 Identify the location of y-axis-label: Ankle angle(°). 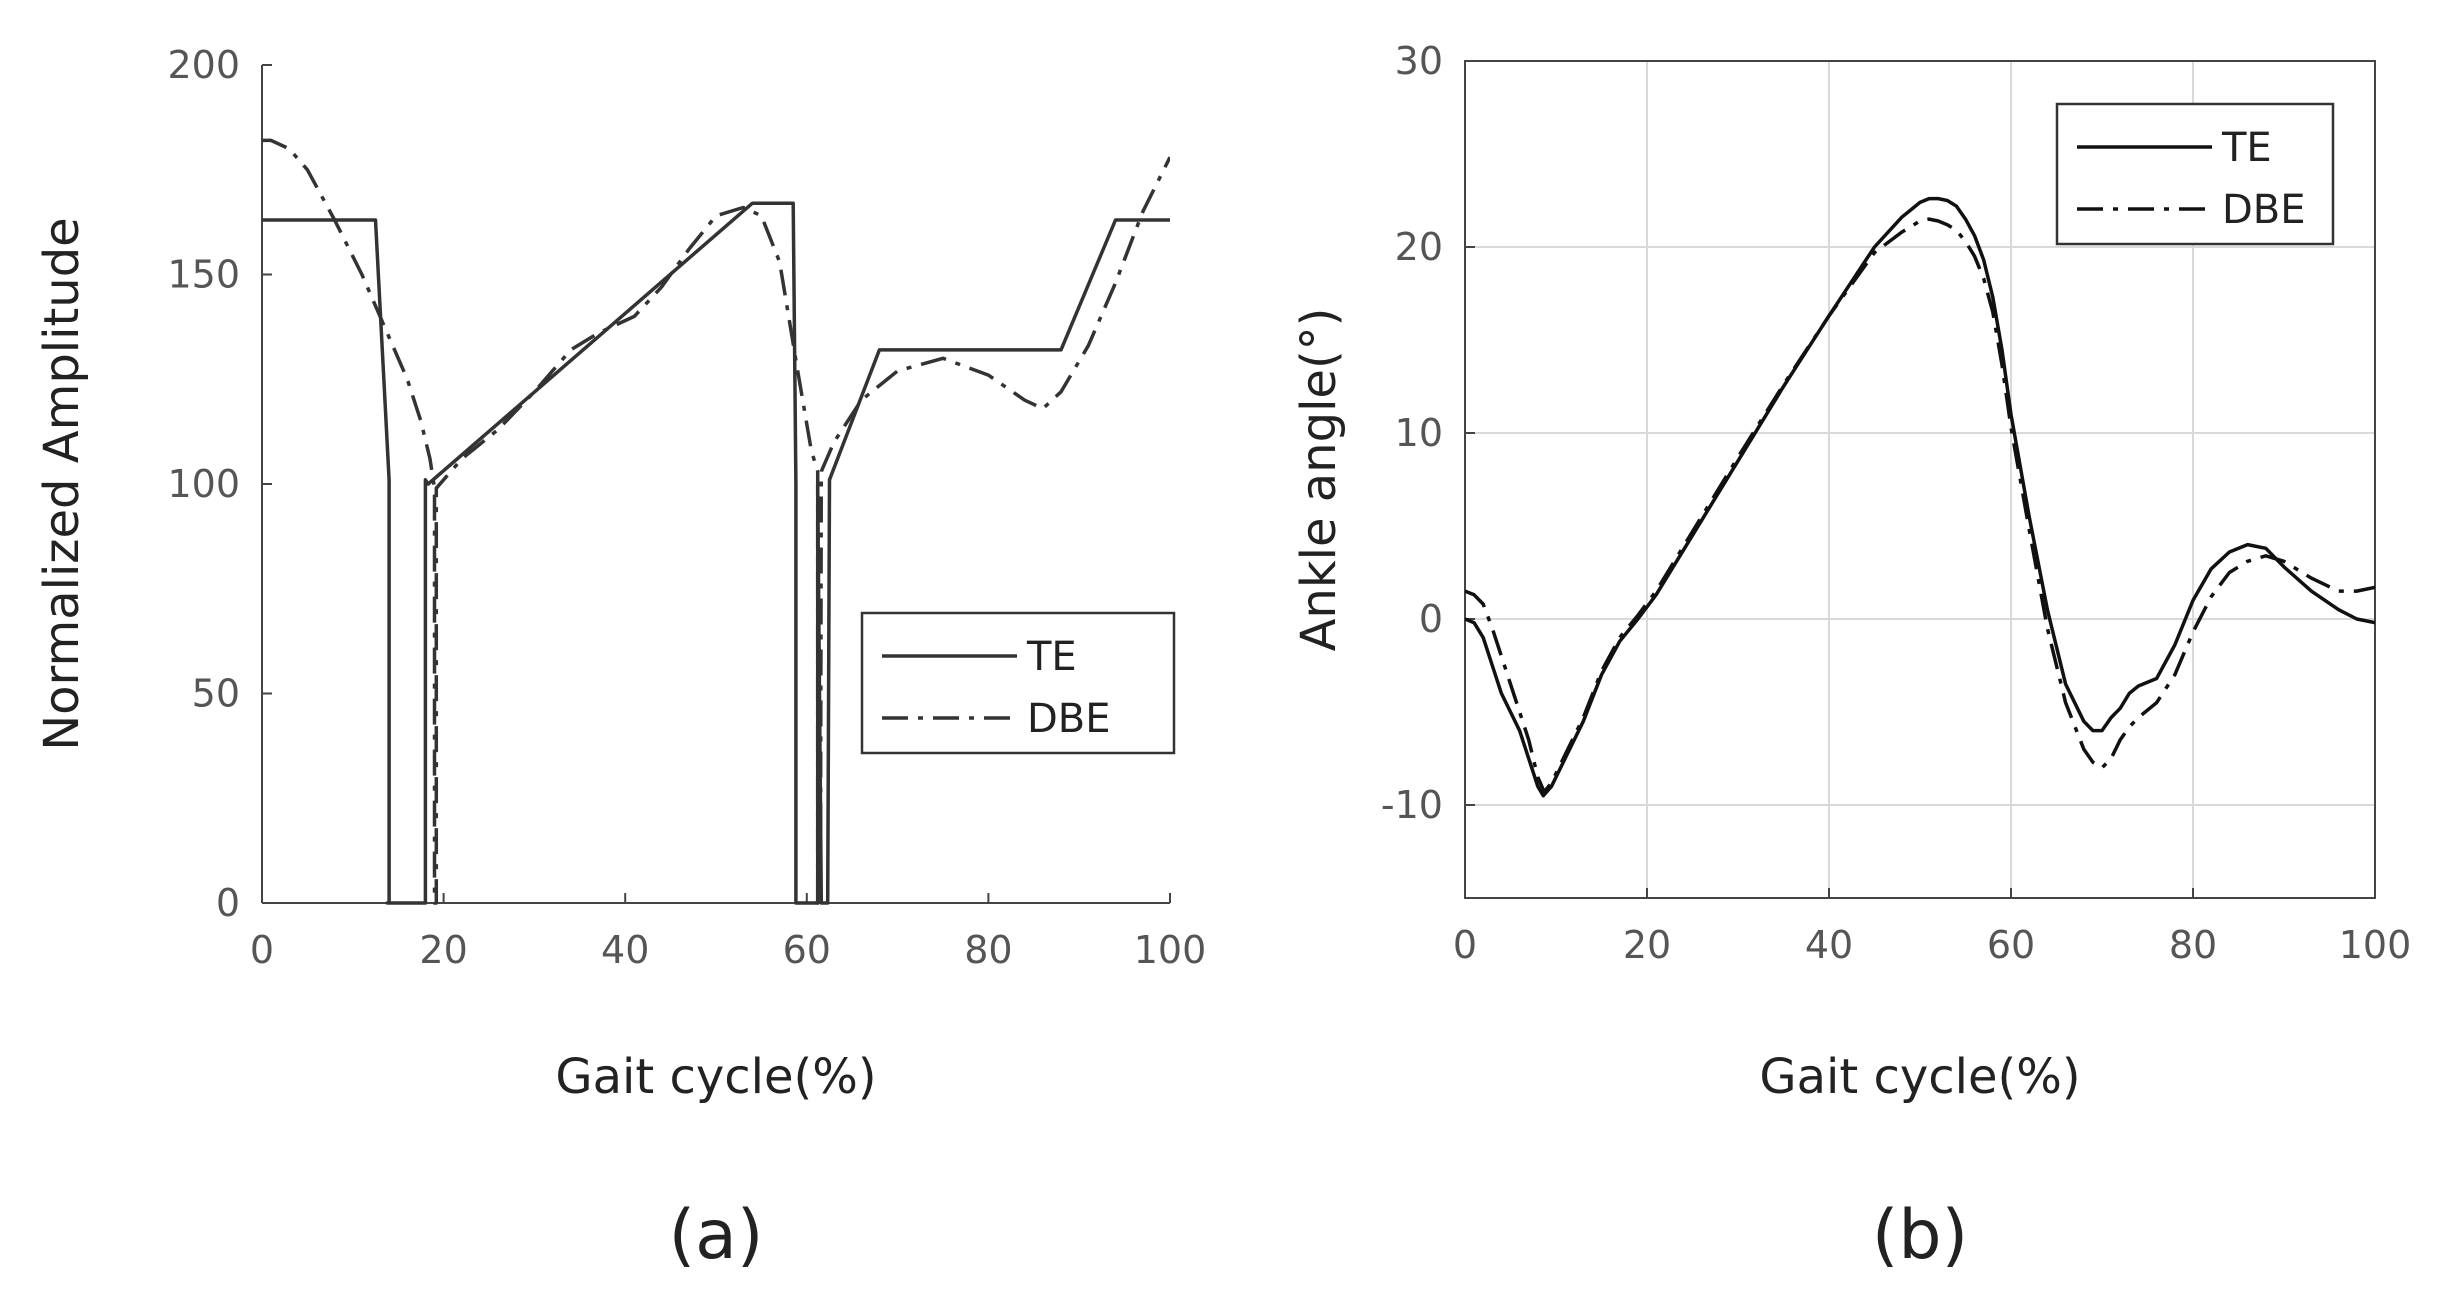
(1319, 480).